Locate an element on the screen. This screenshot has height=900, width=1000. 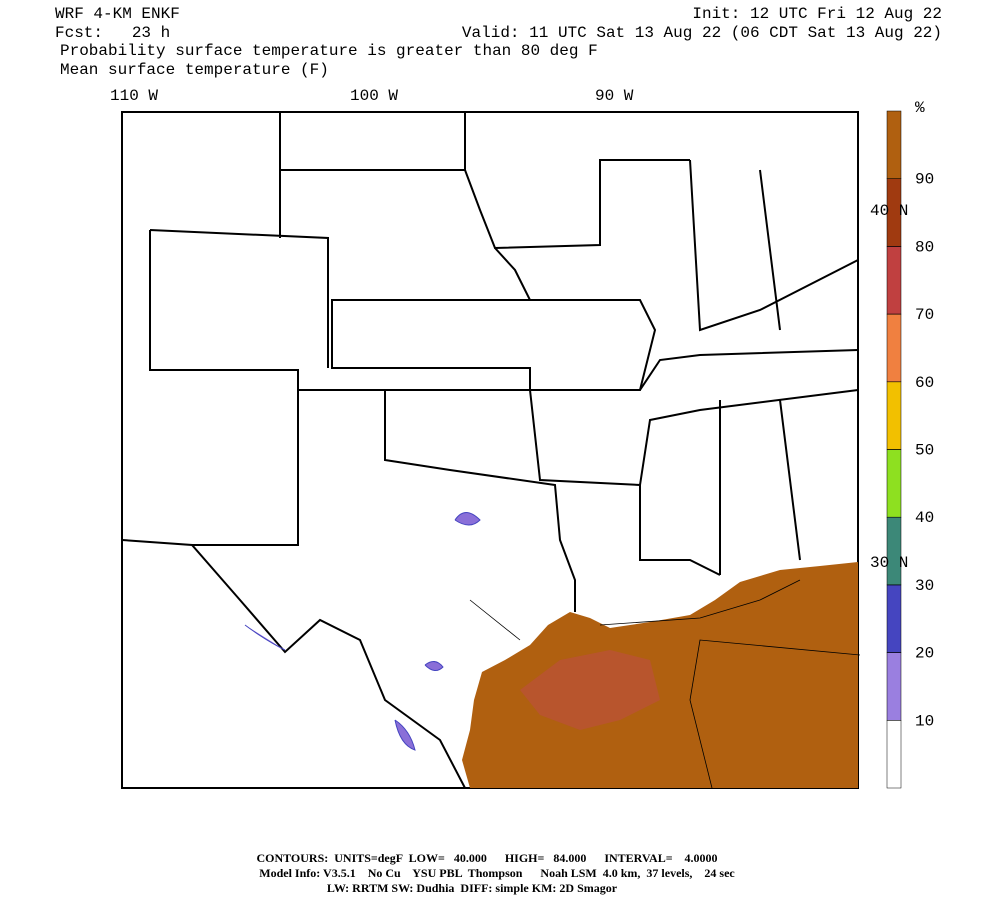
border is located at coordinates (293, 664).